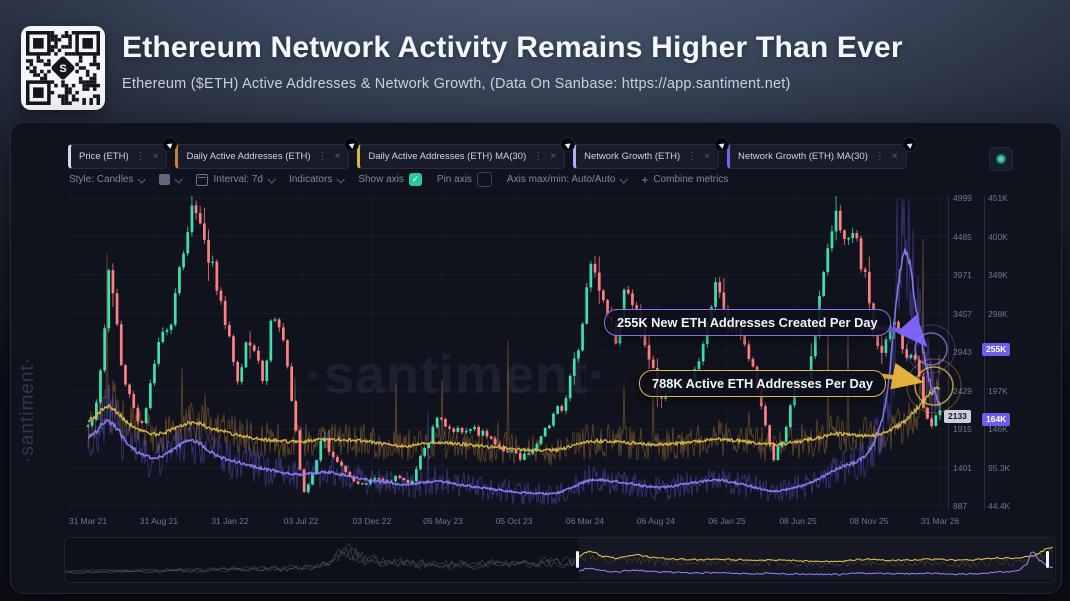  I want to click on interval-label: Interval: 7d, so click(238, 179).